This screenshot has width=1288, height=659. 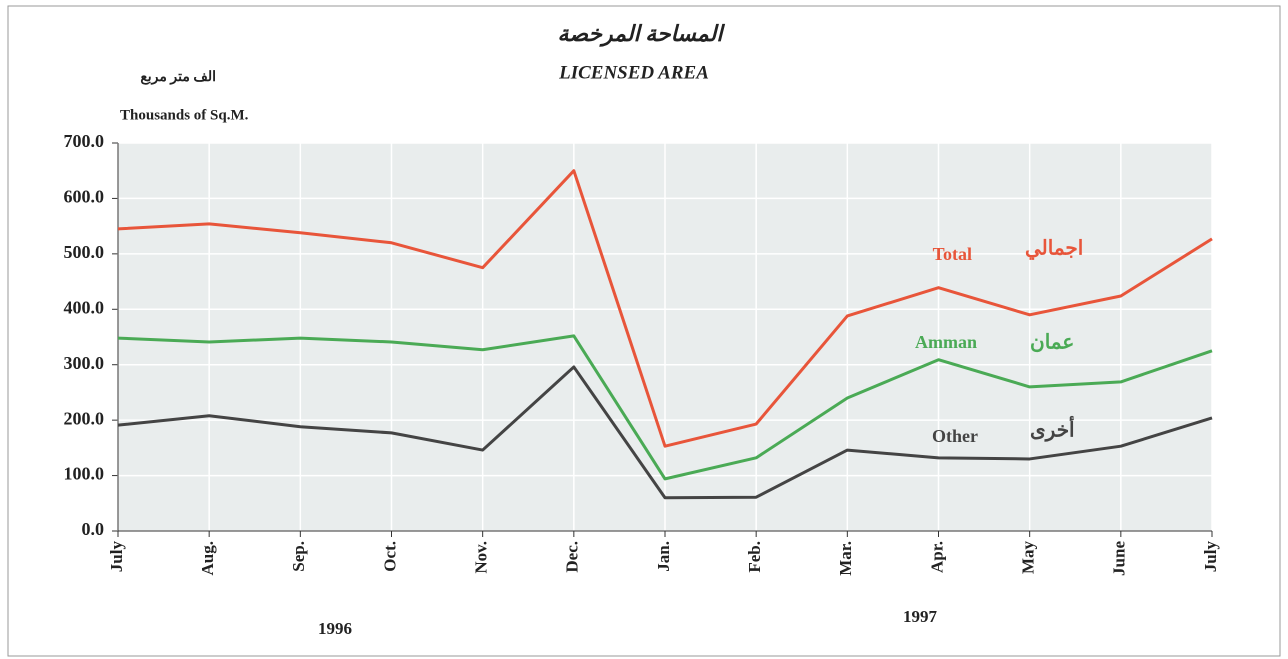 I want to click on x-tick-label: Jan., so click(x=663, y=556).